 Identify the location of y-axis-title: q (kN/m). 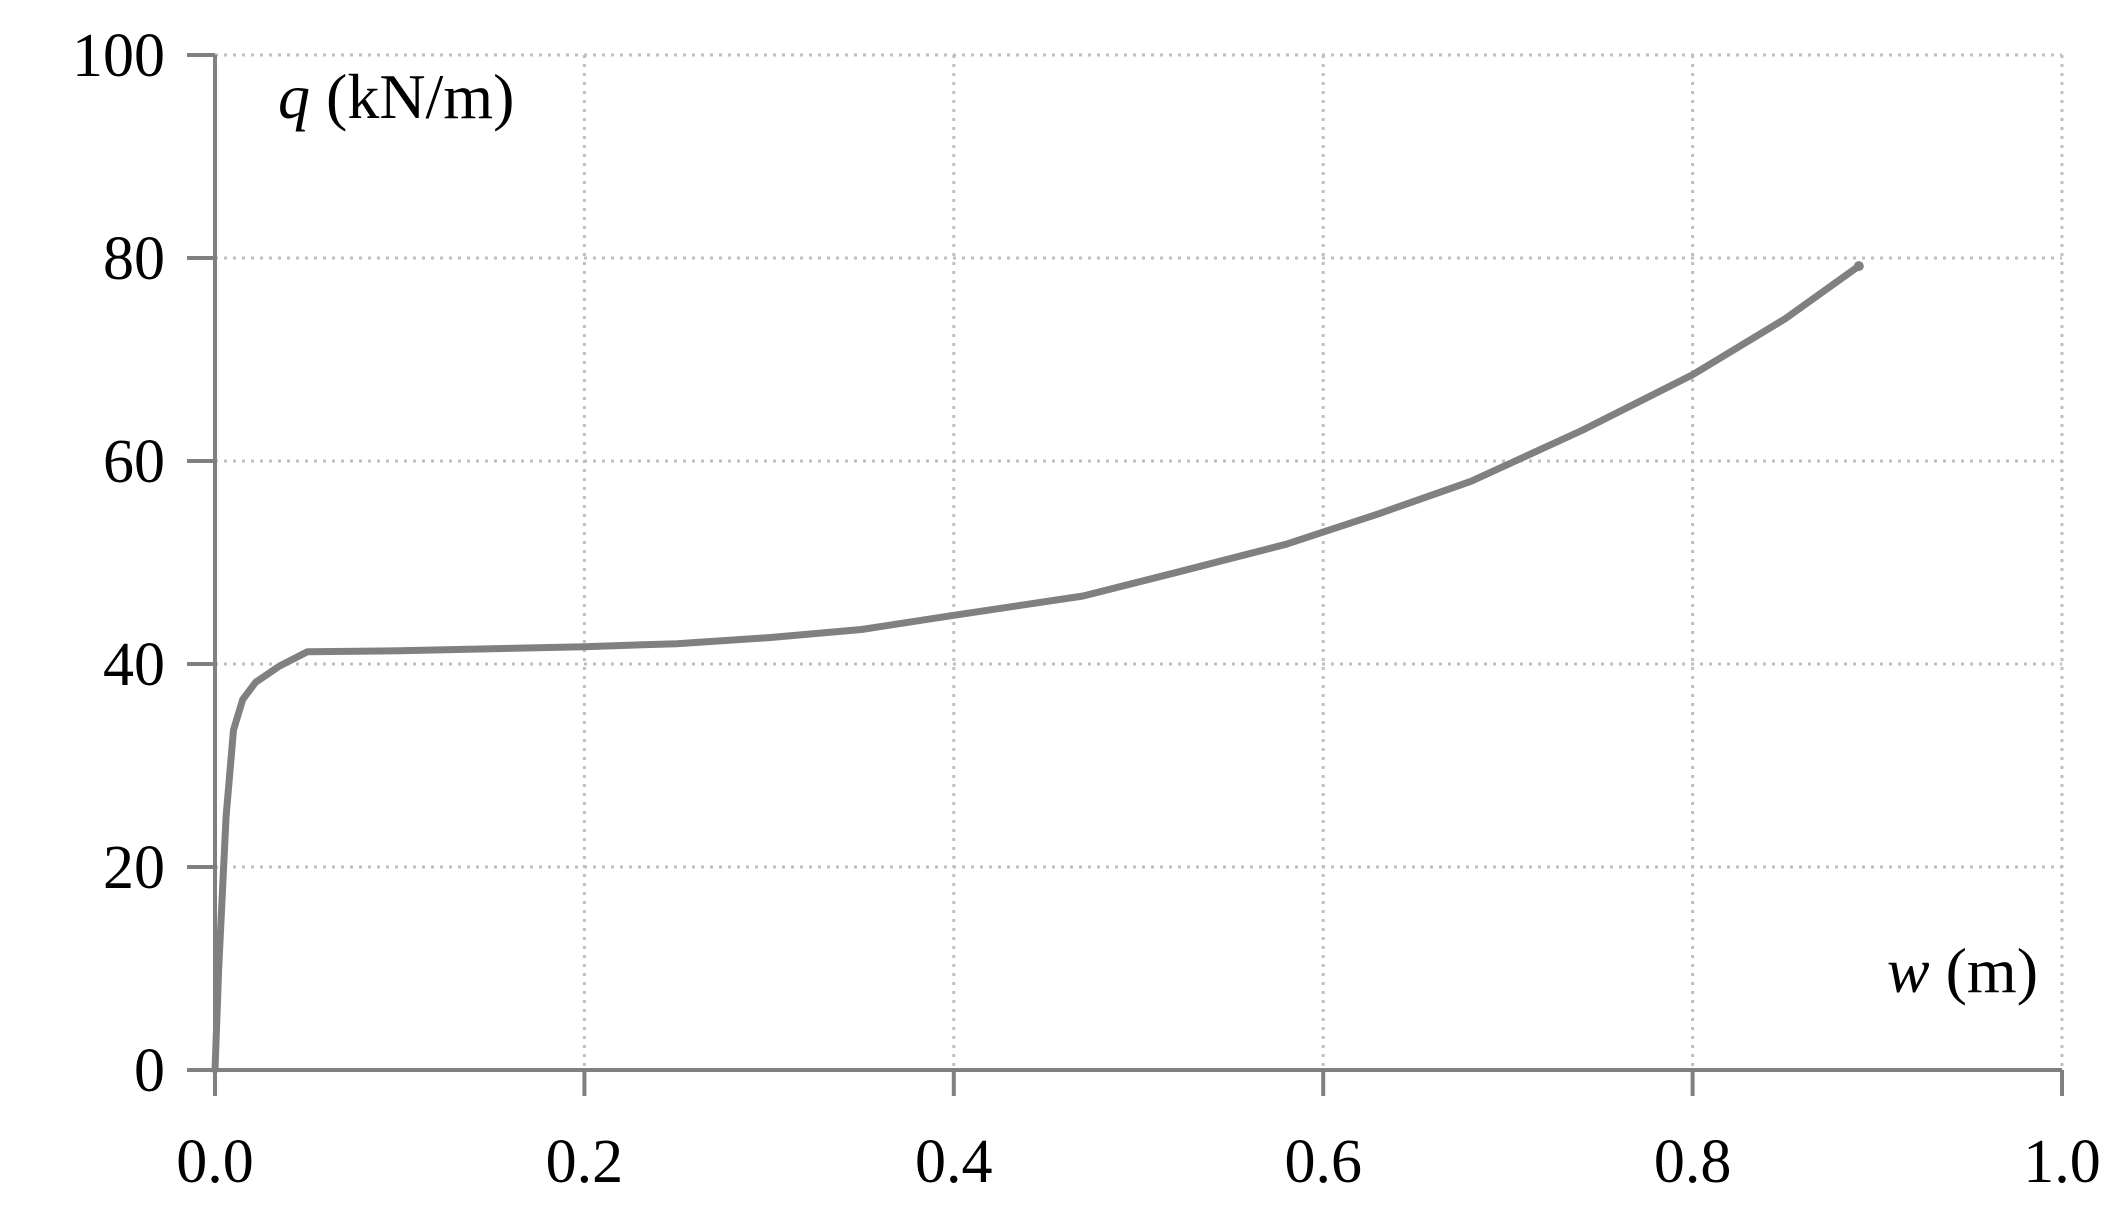
(396, 96).